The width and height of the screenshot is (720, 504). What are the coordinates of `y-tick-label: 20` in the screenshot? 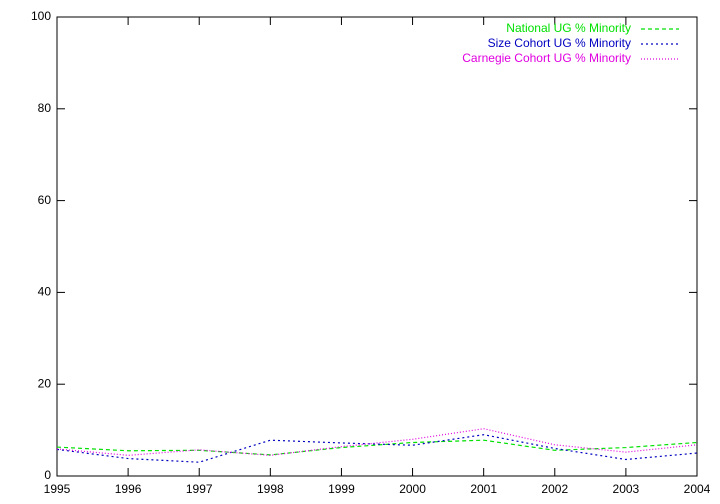 It's located at (45, 383).